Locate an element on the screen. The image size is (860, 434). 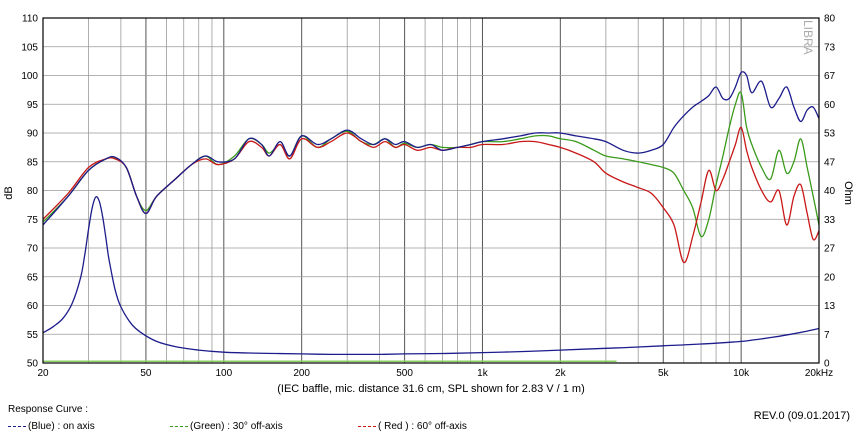
y-axis-right-label: Ohm is located at coordinates (848, 193).